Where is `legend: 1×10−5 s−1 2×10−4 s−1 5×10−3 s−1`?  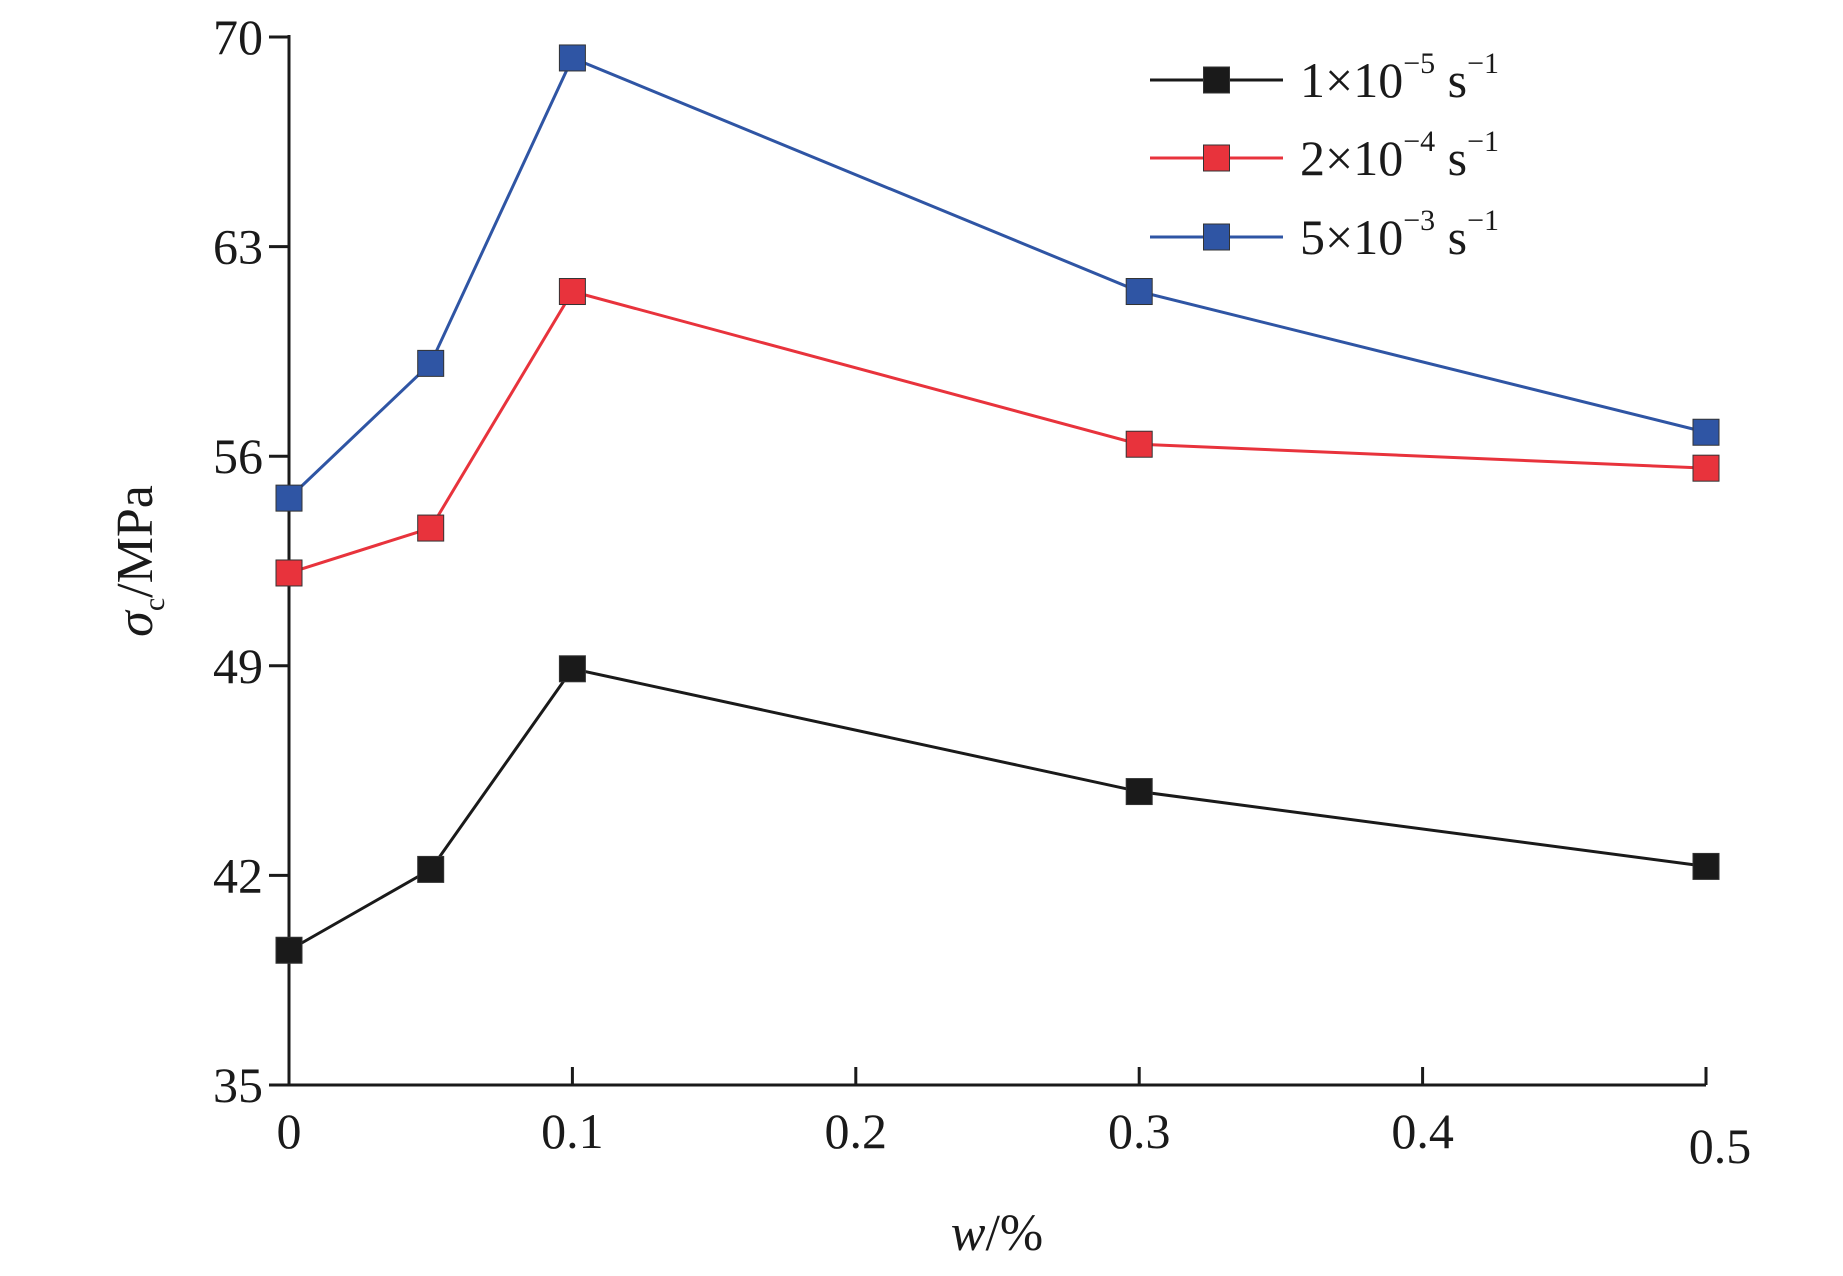
legend: 1×10−5 s−1 2×10−4 s−1 5×10−3 s−1 is located at coordinates (1324, 156).